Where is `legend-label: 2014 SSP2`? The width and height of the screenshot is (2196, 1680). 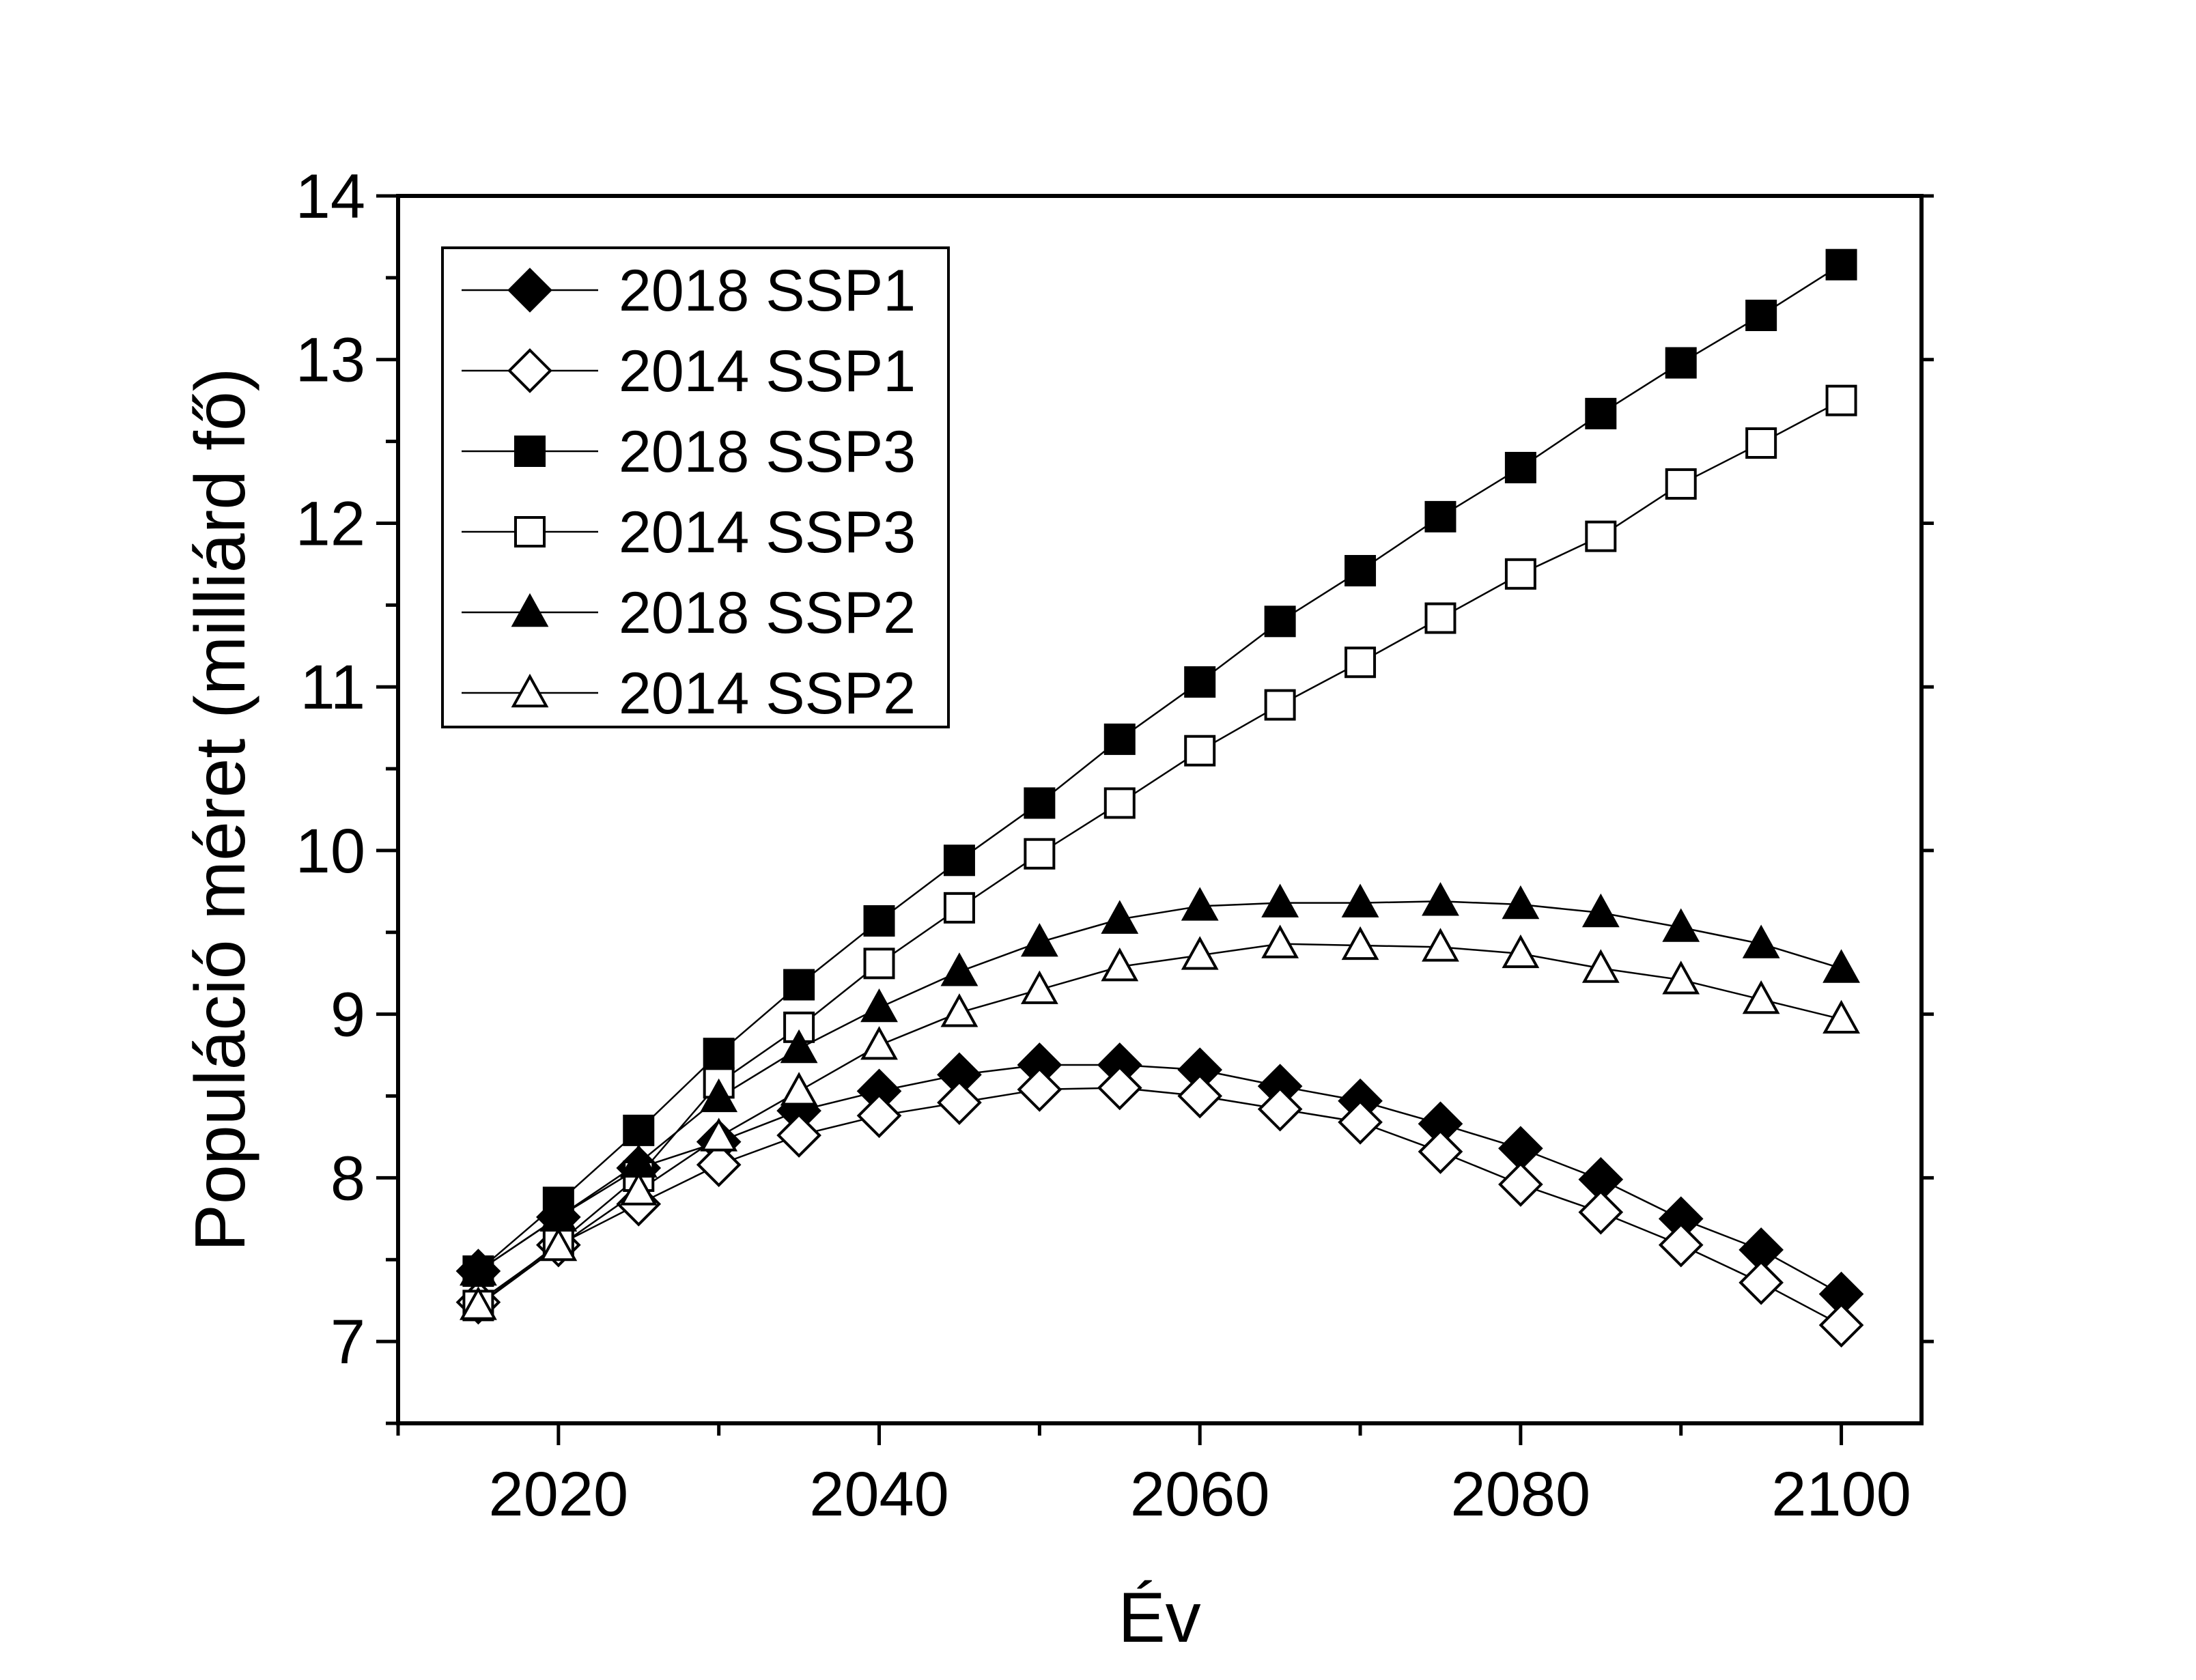
legend-label: 2014 SSP2 is located at coordinates (768, 693).